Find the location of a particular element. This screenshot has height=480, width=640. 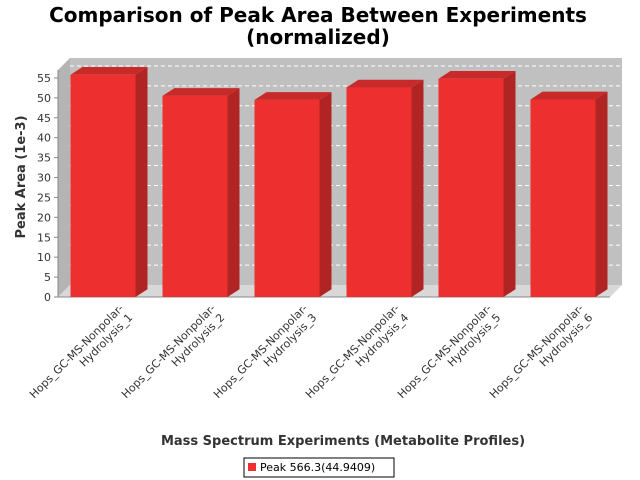

legend-box is located at coordinates (319, 467).